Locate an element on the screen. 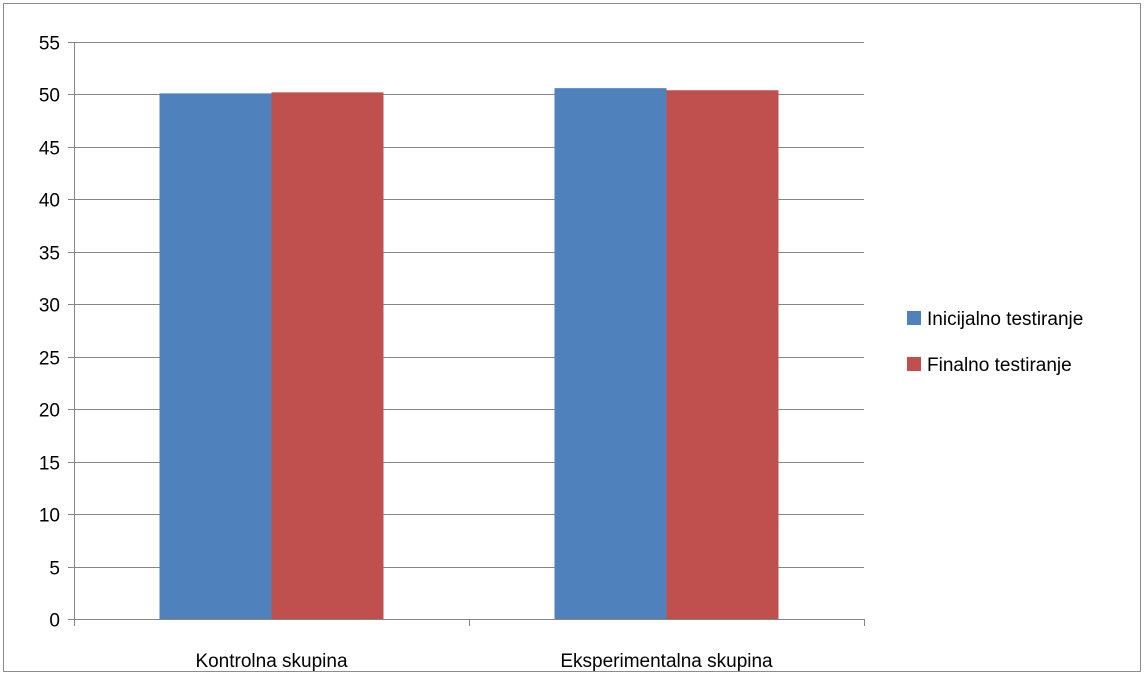  x-tick-labels: Kontrolna skupina Eksperimentalna skupina is located at coordinates (484, 661).